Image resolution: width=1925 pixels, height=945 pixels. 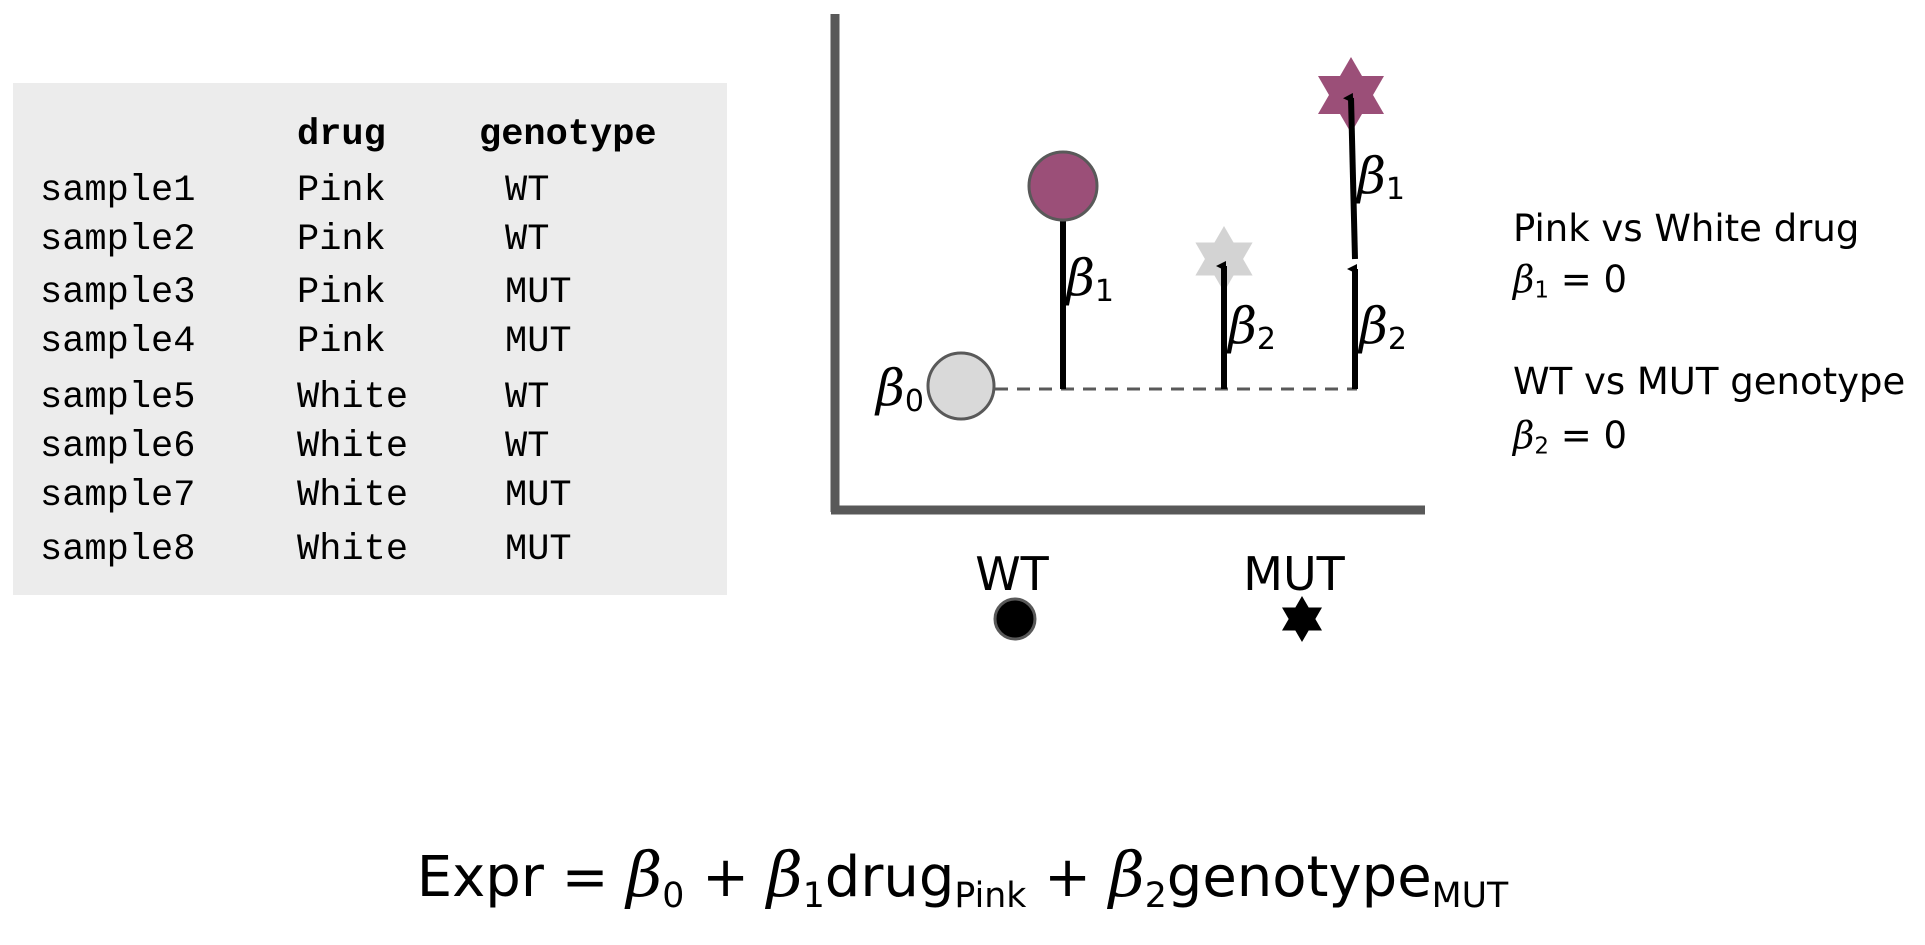 What do you see at coordinates (961, 386) in the screenshot?
I see `white-wt-circle` at bounding box center [961, 386].